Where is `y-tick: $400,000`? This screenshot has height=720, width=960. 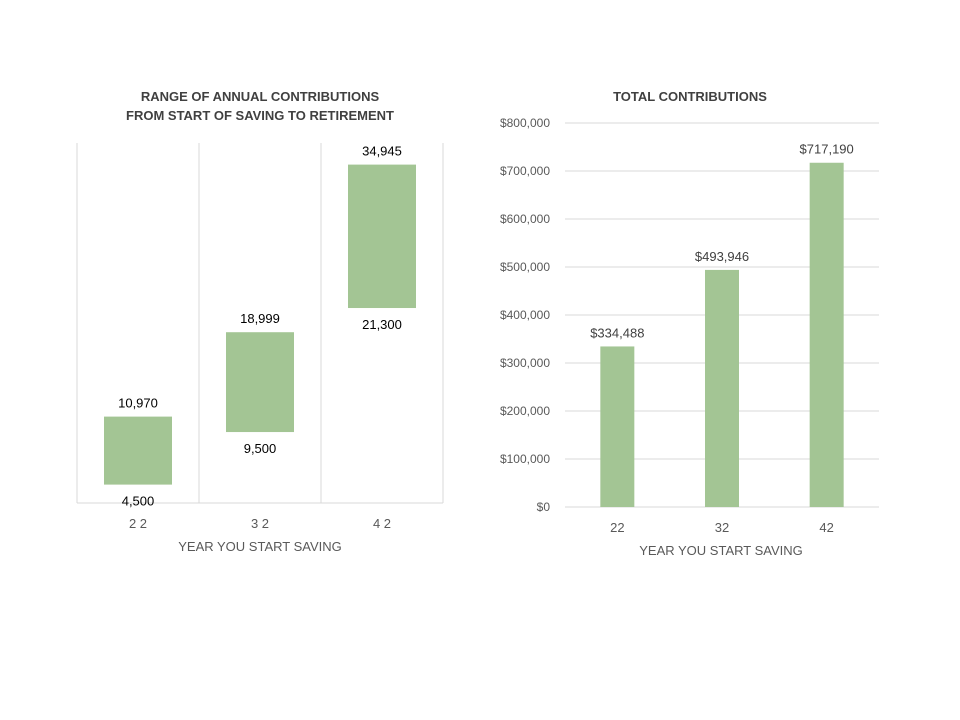
y-tick: $400,000 is located at coordinates (525, 315).